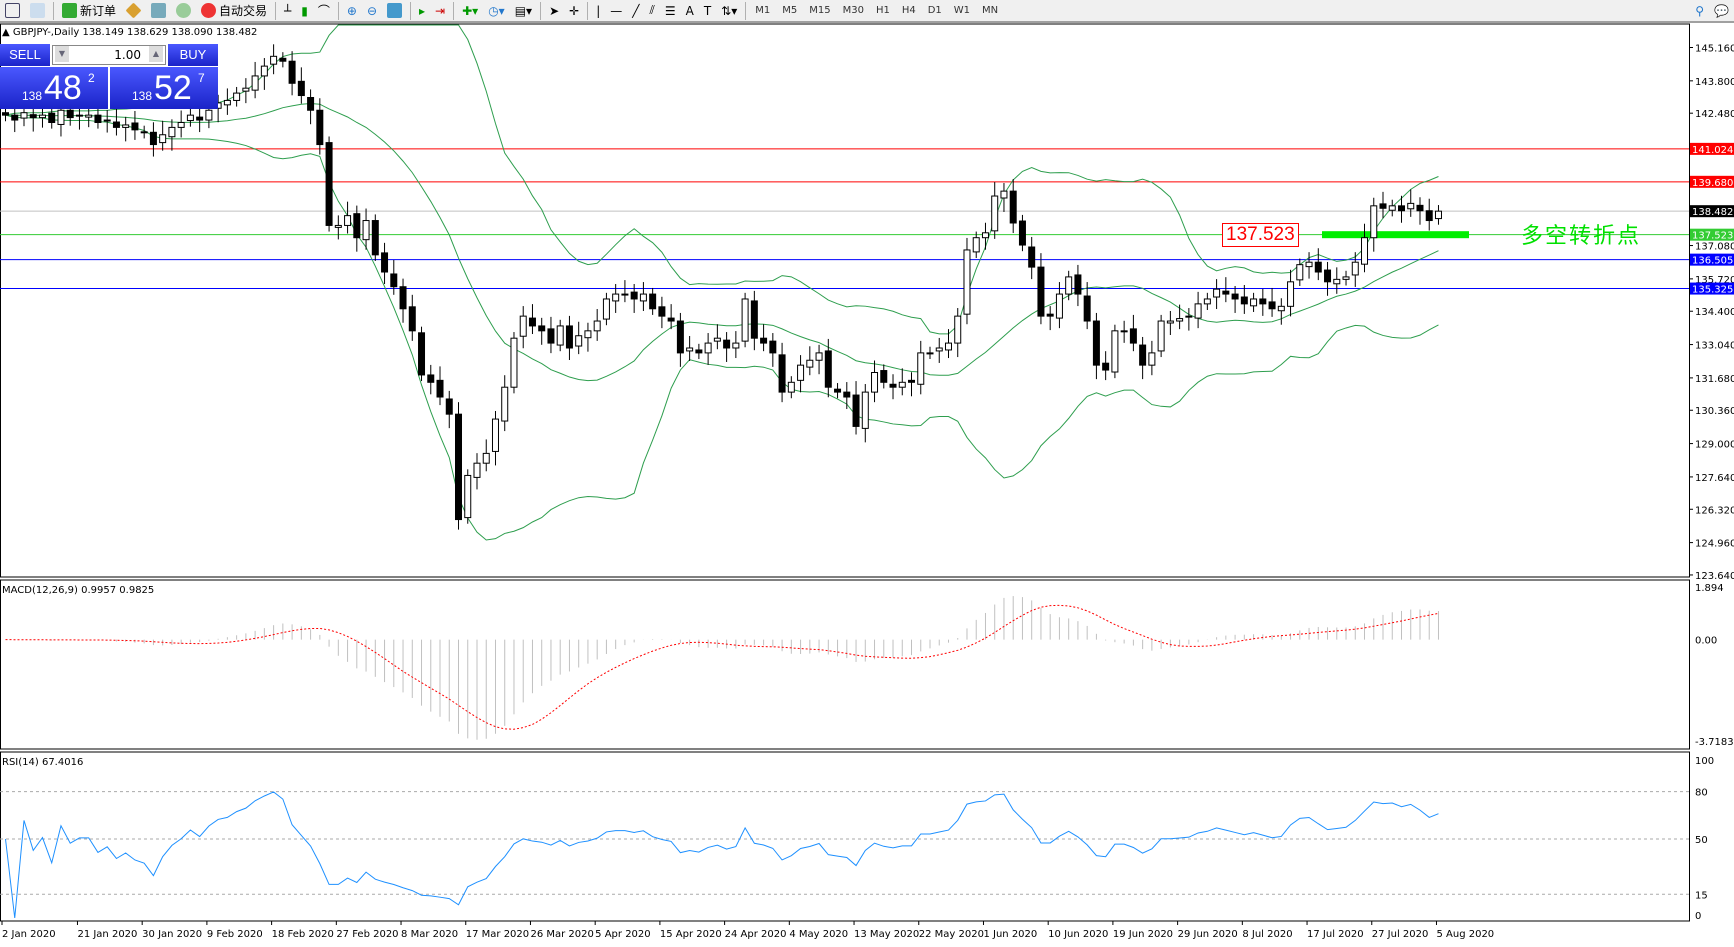  What do you see at coordinates (201, 78) in the screenshot?
I see `ask-fraction: 7` at bounding box center [201, 78].